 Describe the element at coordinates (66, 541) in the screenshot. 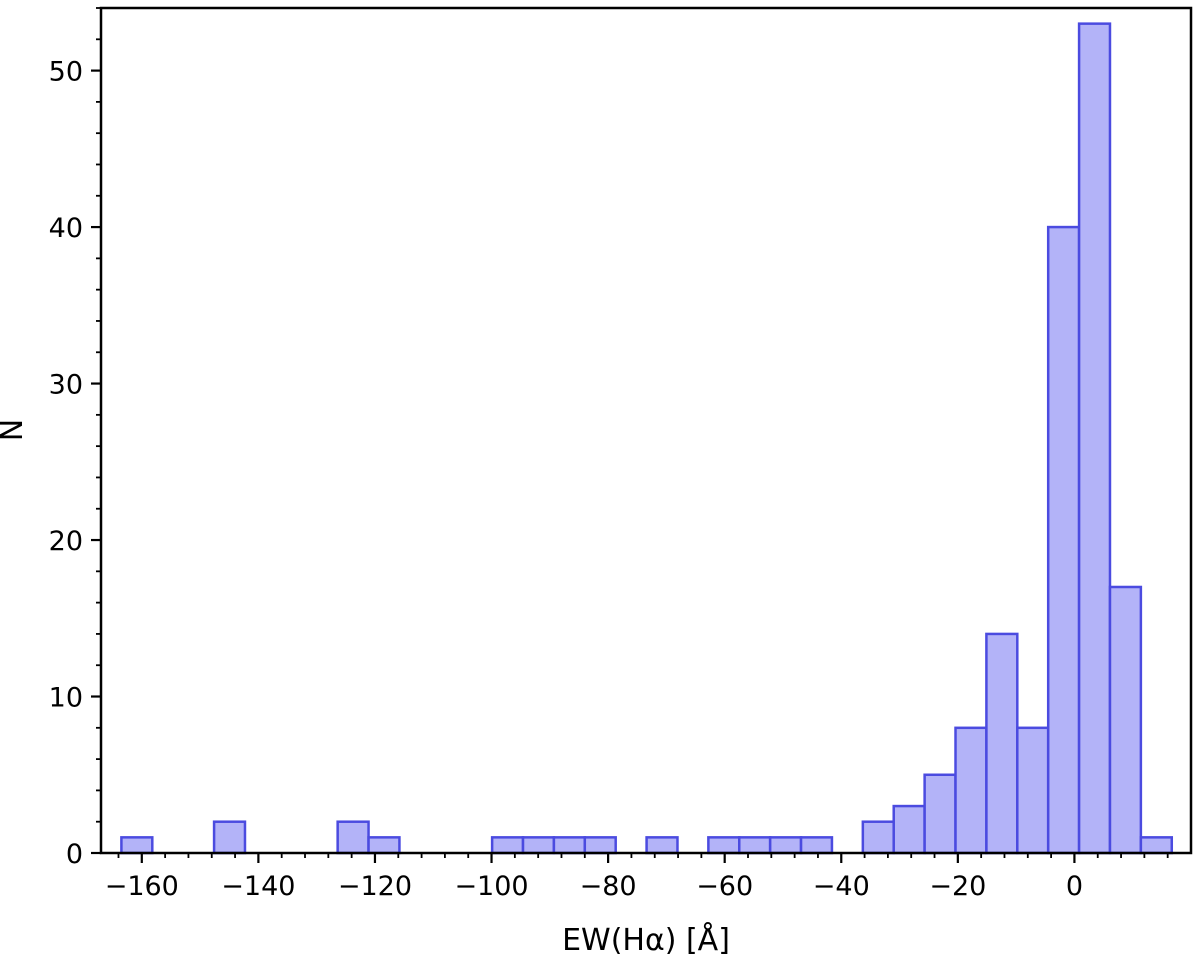

I see `y-tick-label: 20` at that location.